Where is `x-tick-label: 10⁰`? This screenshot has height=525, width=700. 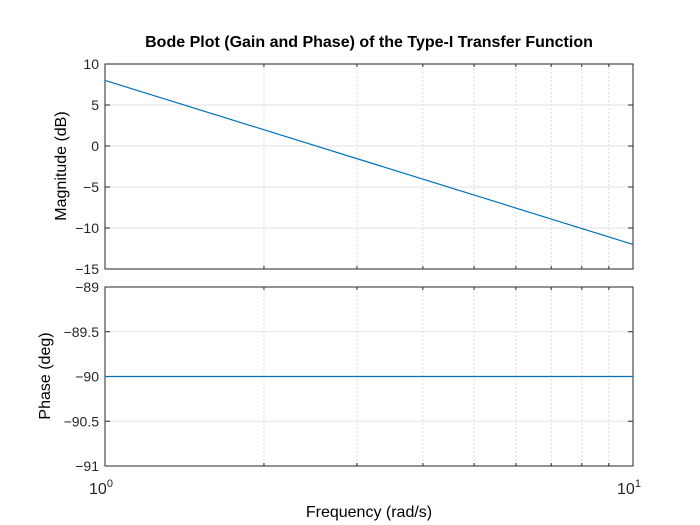
x-tick-label: 10⁰ is located at coordinates (101, 488).